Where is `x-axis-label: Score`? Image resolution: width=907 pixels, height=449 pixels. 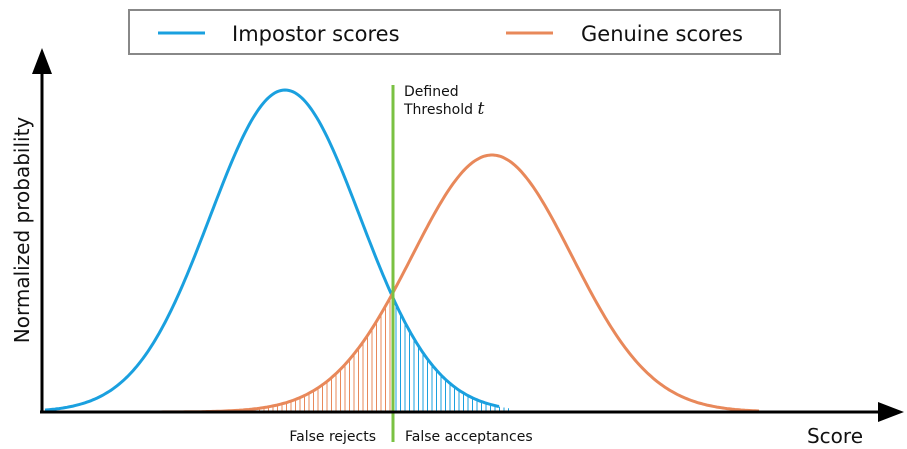 x-axis-label: Score is located at coordinates (835, 434).